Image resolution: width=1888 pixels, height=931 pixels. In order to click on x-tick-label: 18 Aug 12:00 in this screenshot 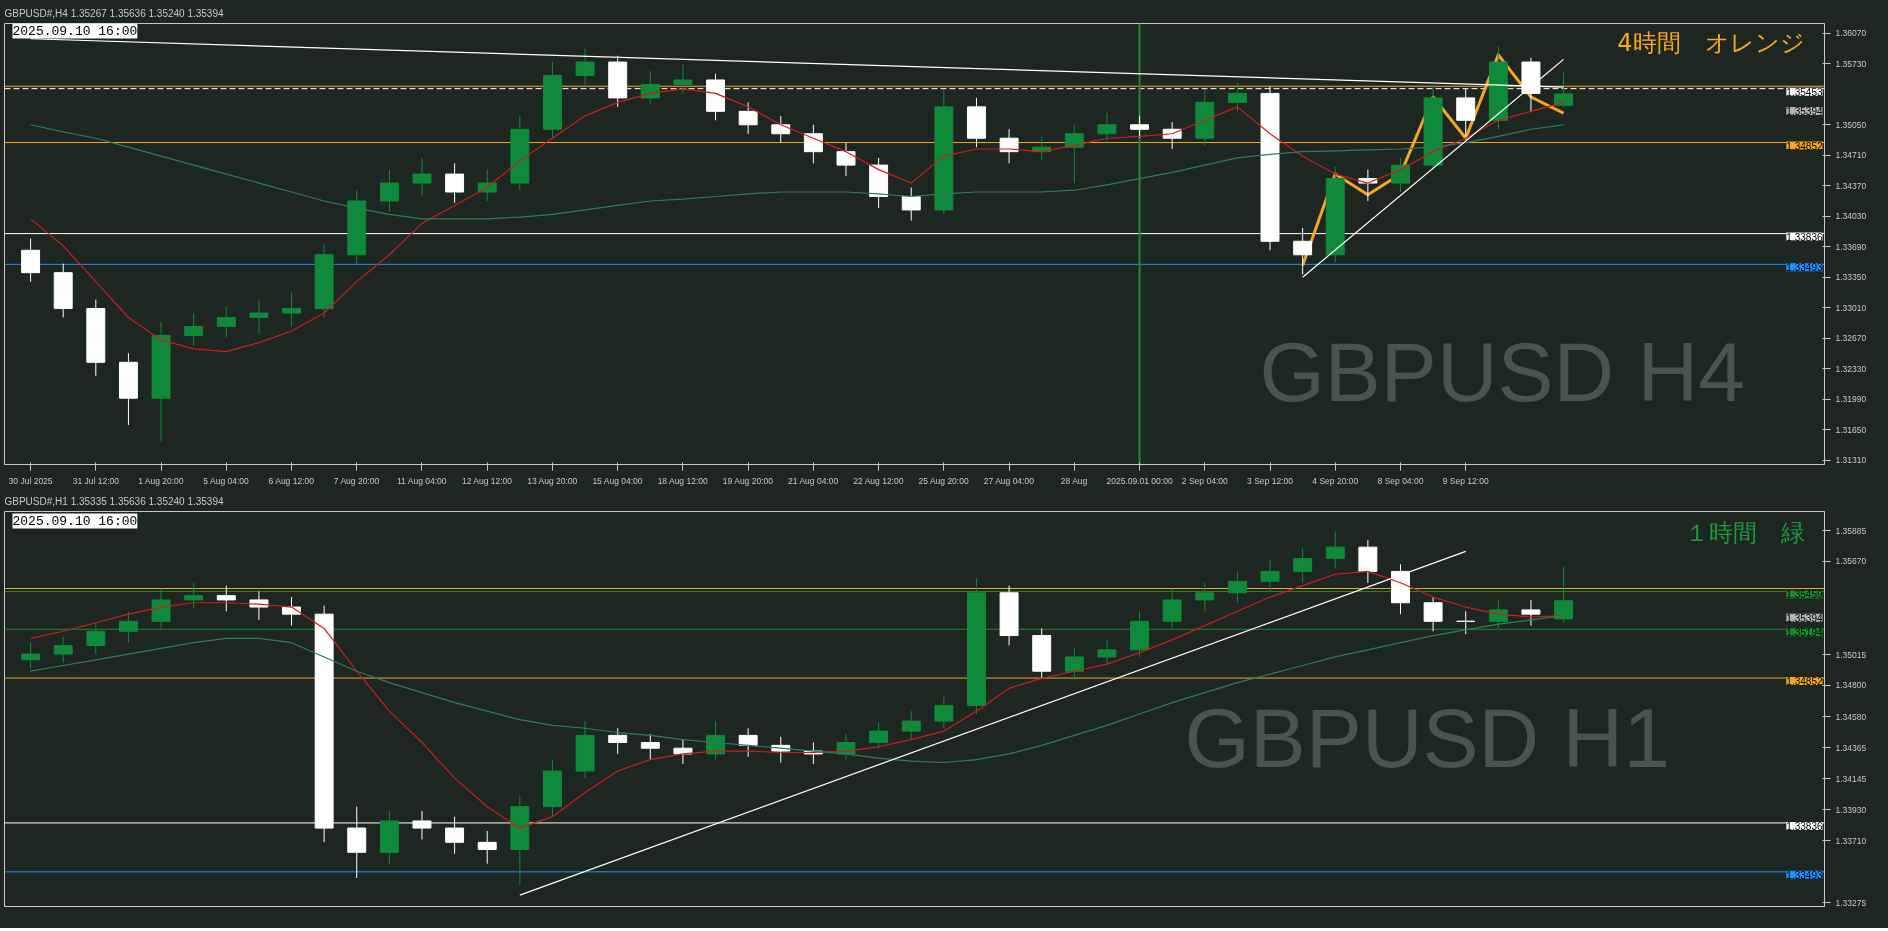, I will do `click(683, 480)`.